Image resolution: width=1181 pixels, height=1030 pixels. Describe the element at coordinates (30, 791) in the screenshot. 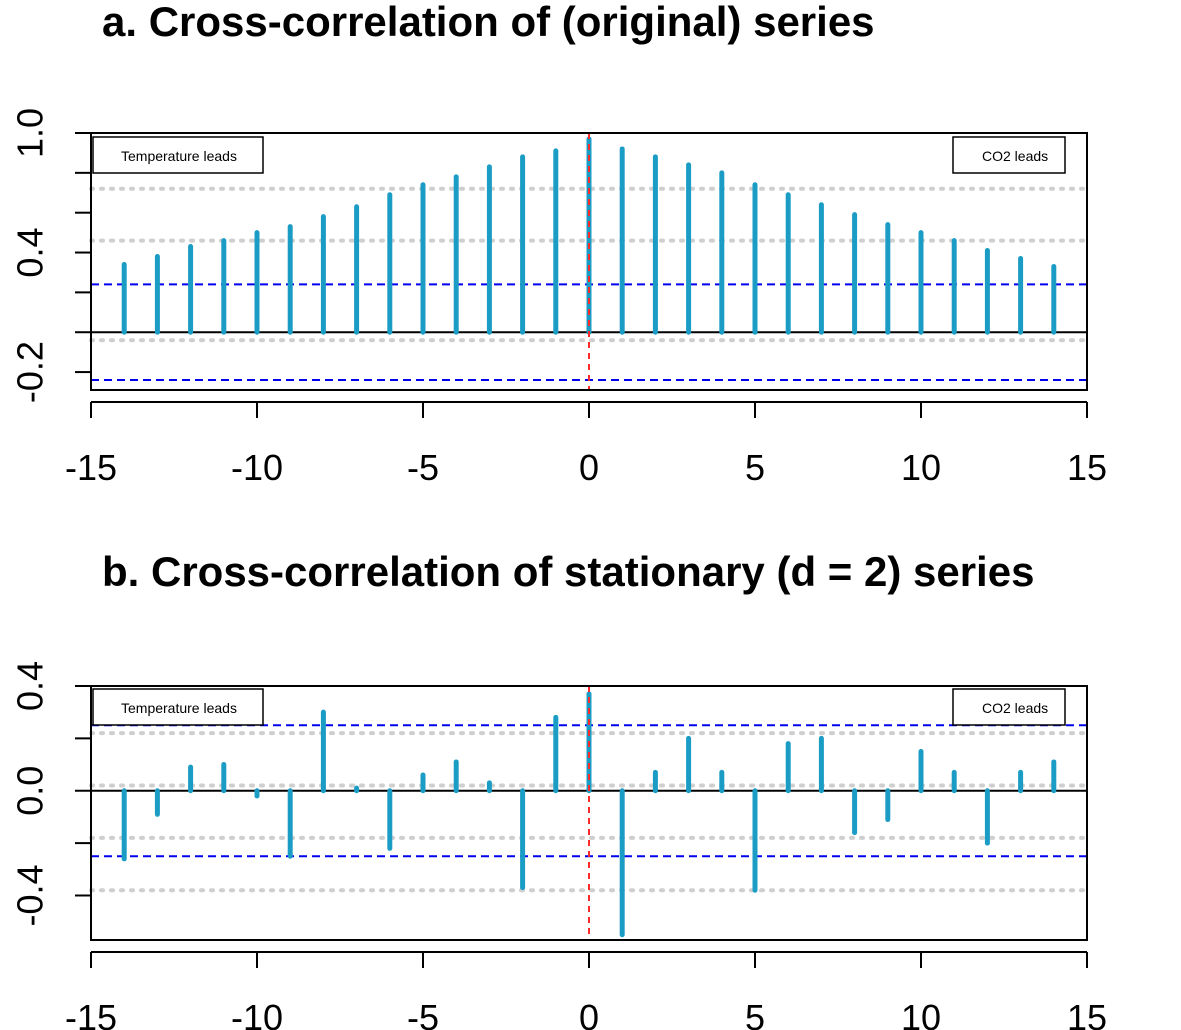

I see `y-tick-label: 0.0` at that location.